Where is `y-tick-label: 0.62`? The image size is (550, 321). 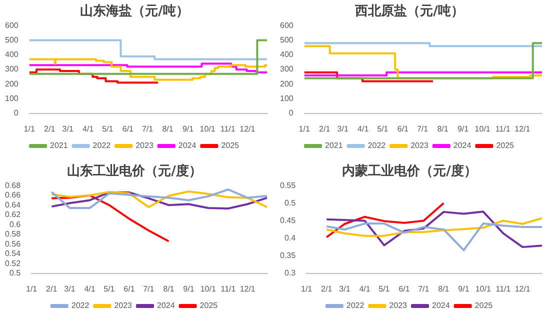
y-tick-label: 0.62 is located at coordinates (13, 215).